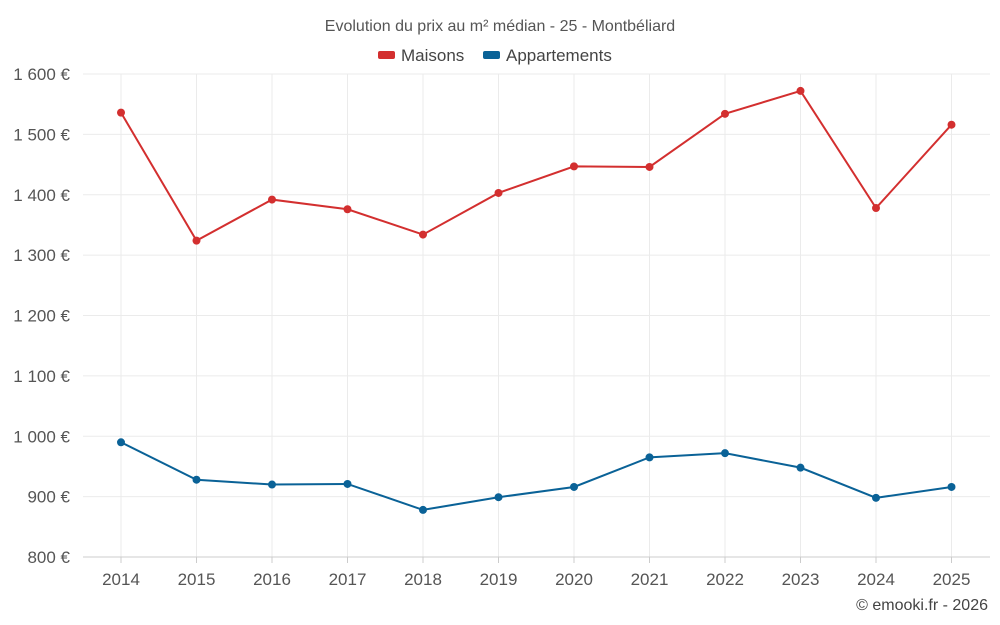 This screenshot has width=1000, height=625. I want to click on x-tick-label: 2020, so click(574, 579).